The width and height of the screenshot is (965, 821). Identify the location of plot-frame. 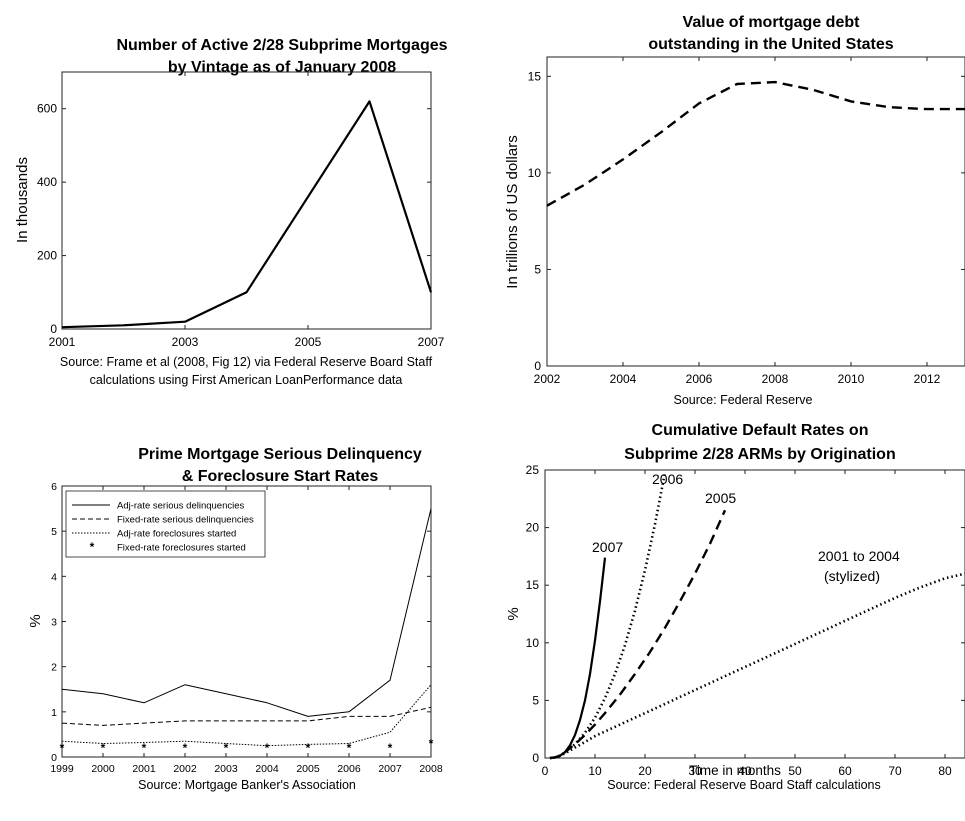
(246, 200).